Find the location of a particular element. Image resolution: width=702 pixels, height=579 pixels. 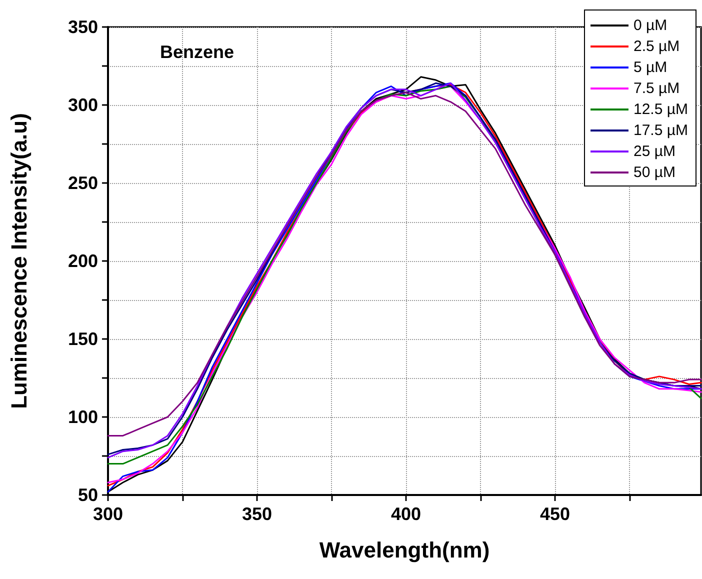

y-tick-label: 250 is located at coordinates (83, 183).